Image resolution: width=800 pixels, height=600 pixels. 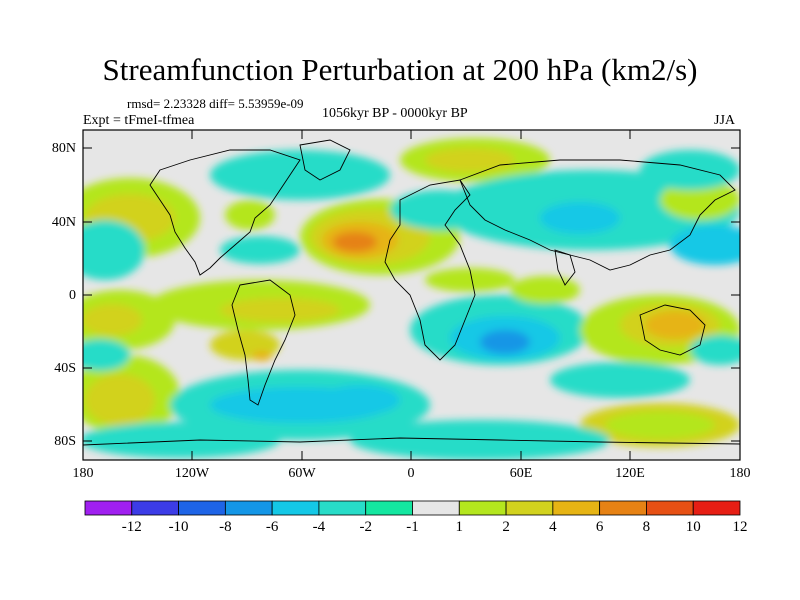 What do you see at coordinates (412, 527) in the screenshot?
I see `colorbar-label: -1` at bounding box center [412, 527].